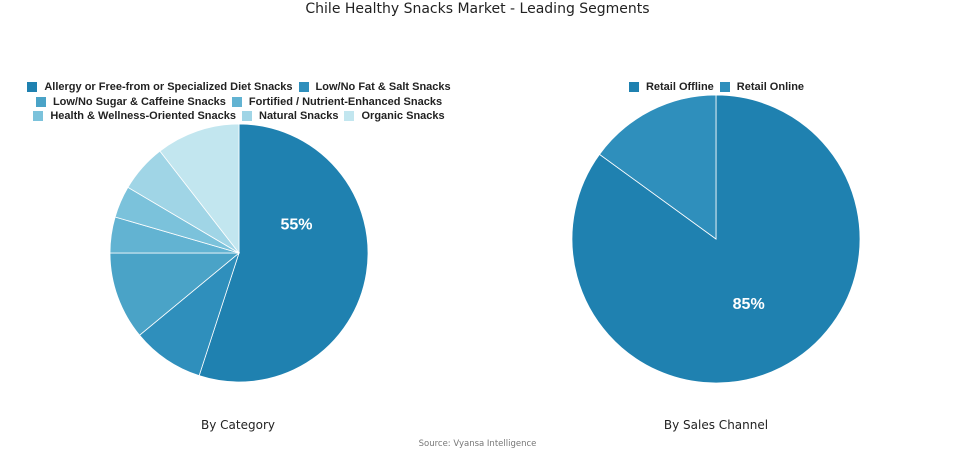 This screenshot has width=955, height=454. What do you see at coordinates (299, 116) in the screenshot?
I see `legend-label: Natural Snacks` at bounding box center [299, 116].